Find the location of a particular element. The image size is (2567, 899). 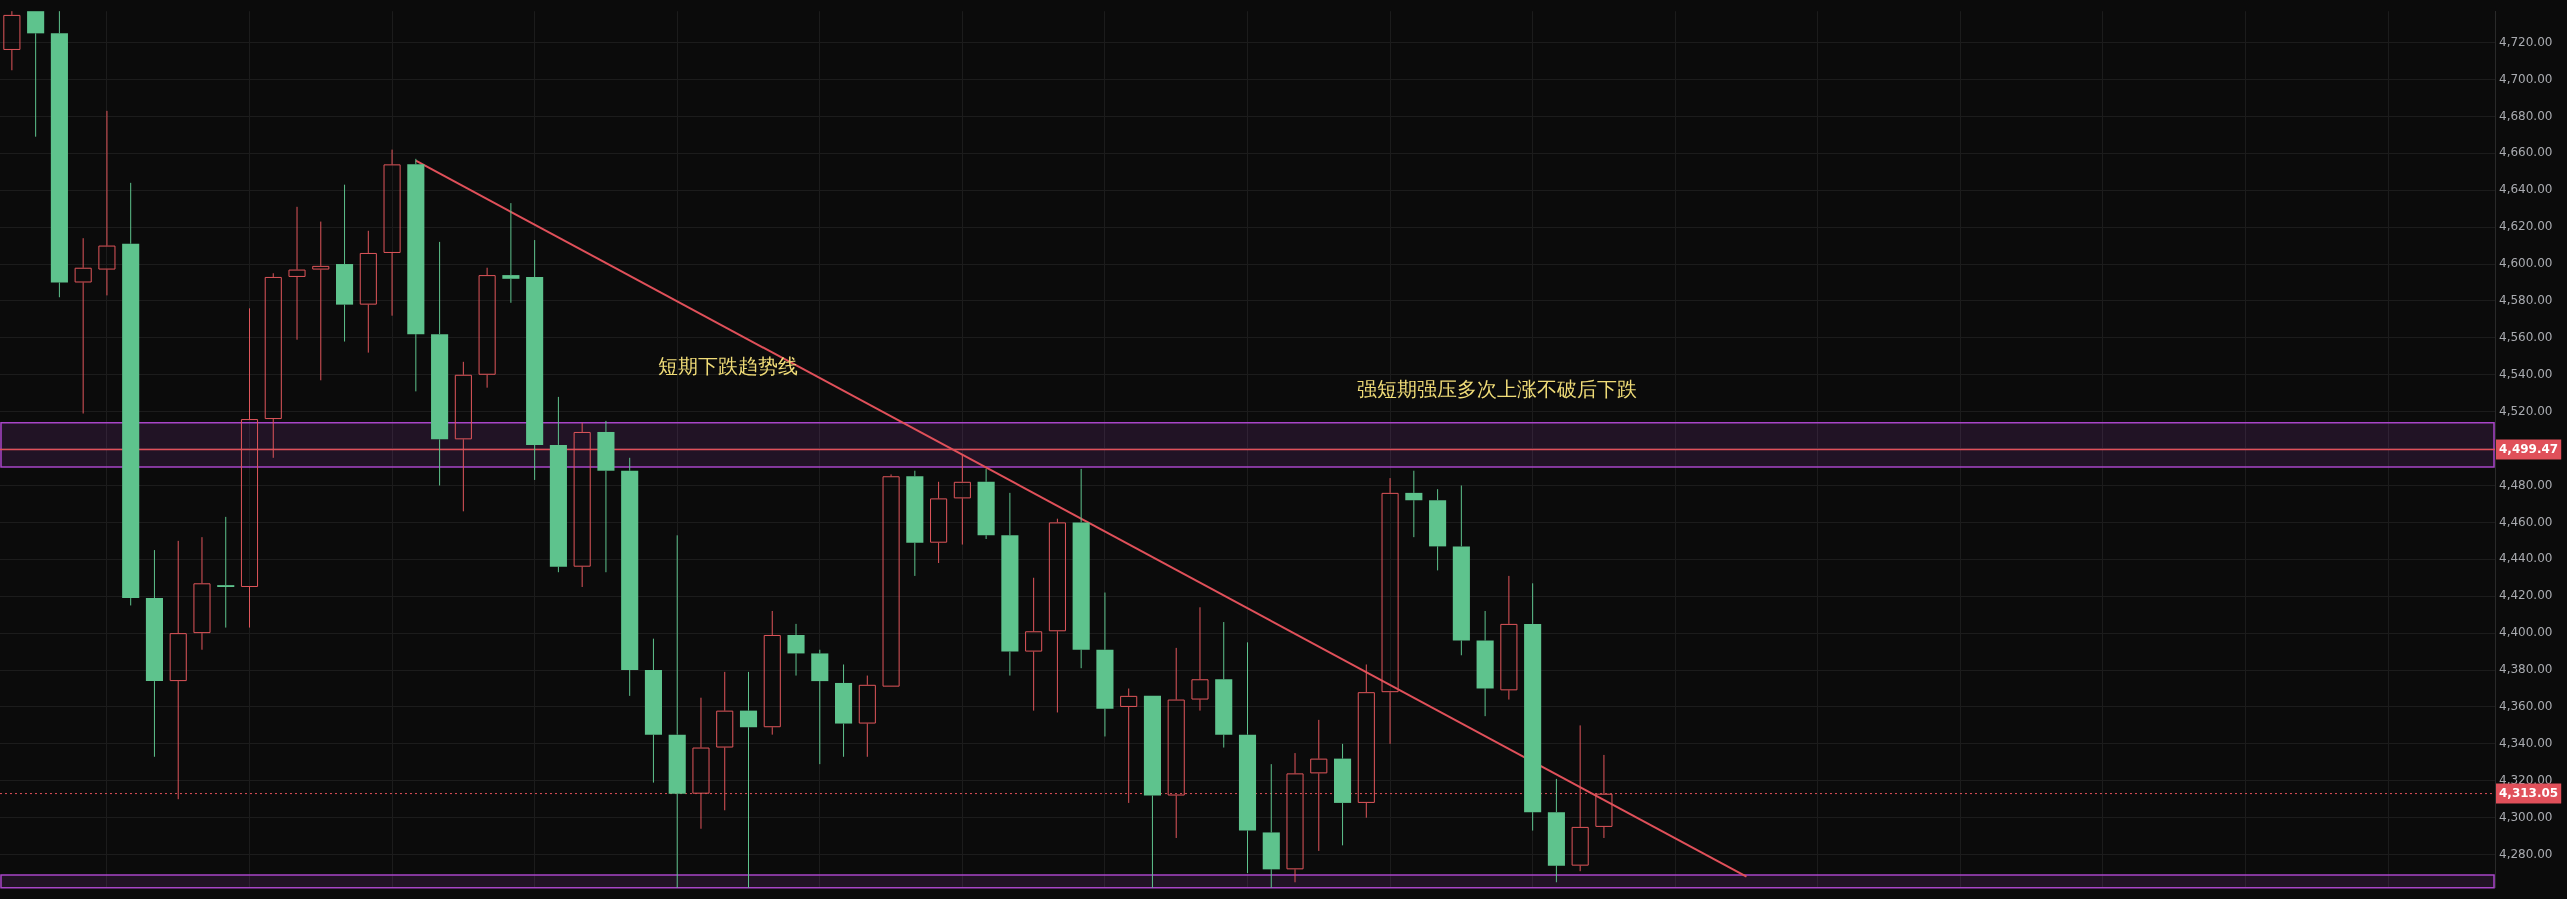

y-tick-label: 4,340.00 is located at coordinates (2526, 742).